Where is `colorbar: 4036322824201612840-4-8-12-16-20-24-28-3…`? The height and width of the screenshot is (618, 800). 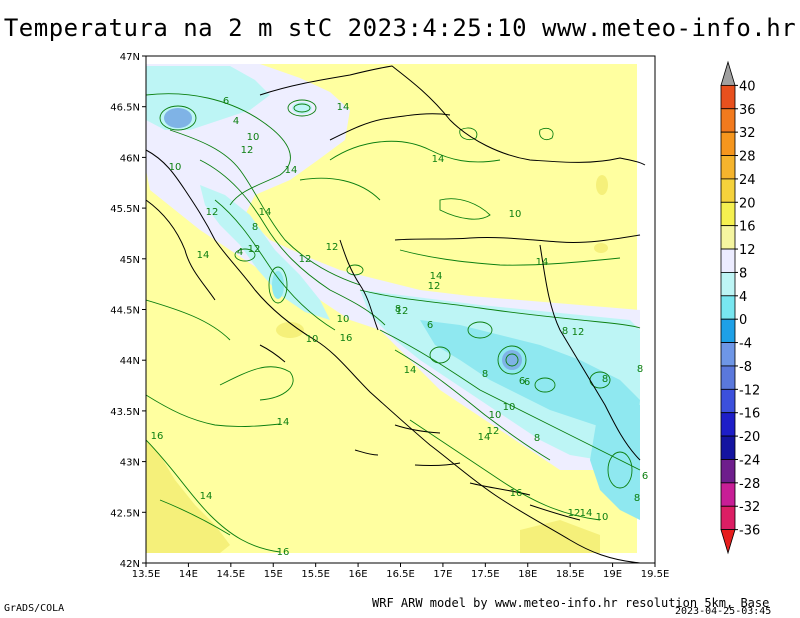 colorbar: 4036322824201612840-4-8-12-16-20-24-28-3… is located at coordinates (740, 307).